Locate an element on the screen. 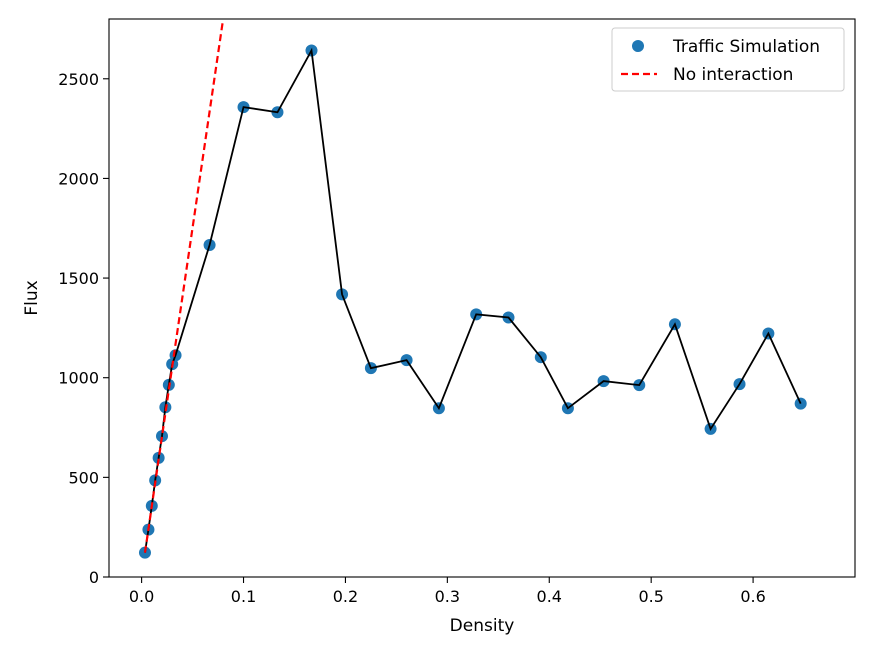 This screenshot has width=875, height=656. x-tick-label: 0.1 is located at coordinates (243, 596).